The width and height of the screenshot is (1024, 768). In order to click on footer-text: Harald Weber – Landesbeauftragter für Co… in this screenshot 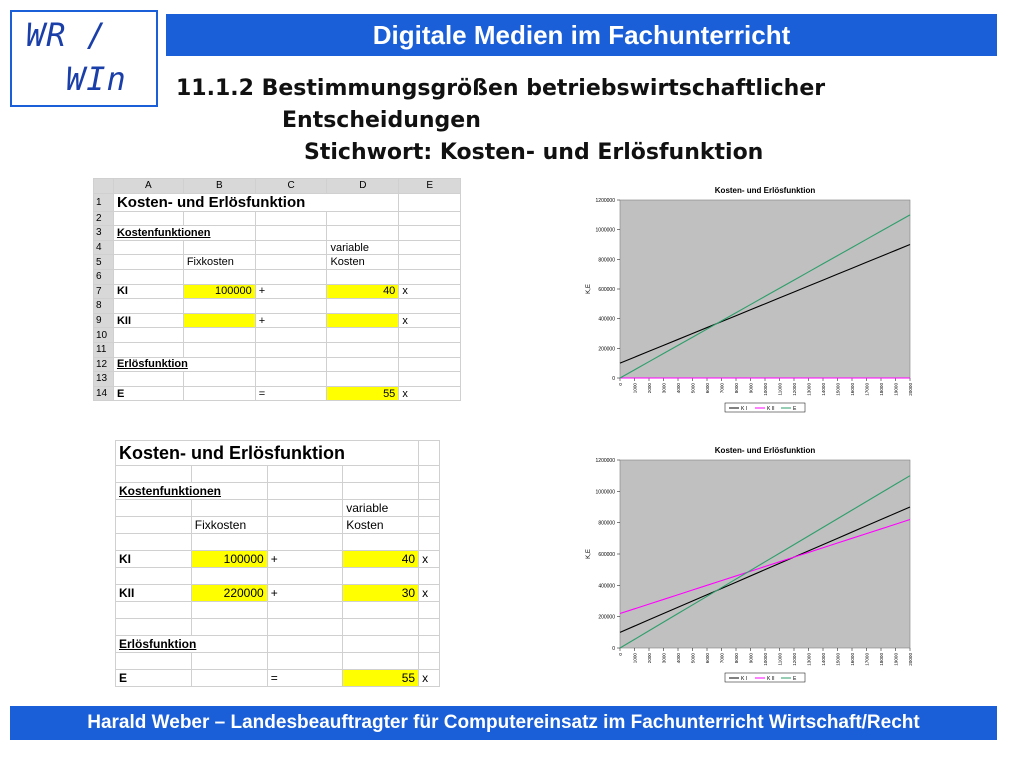, I will do `click(503, 723)`.